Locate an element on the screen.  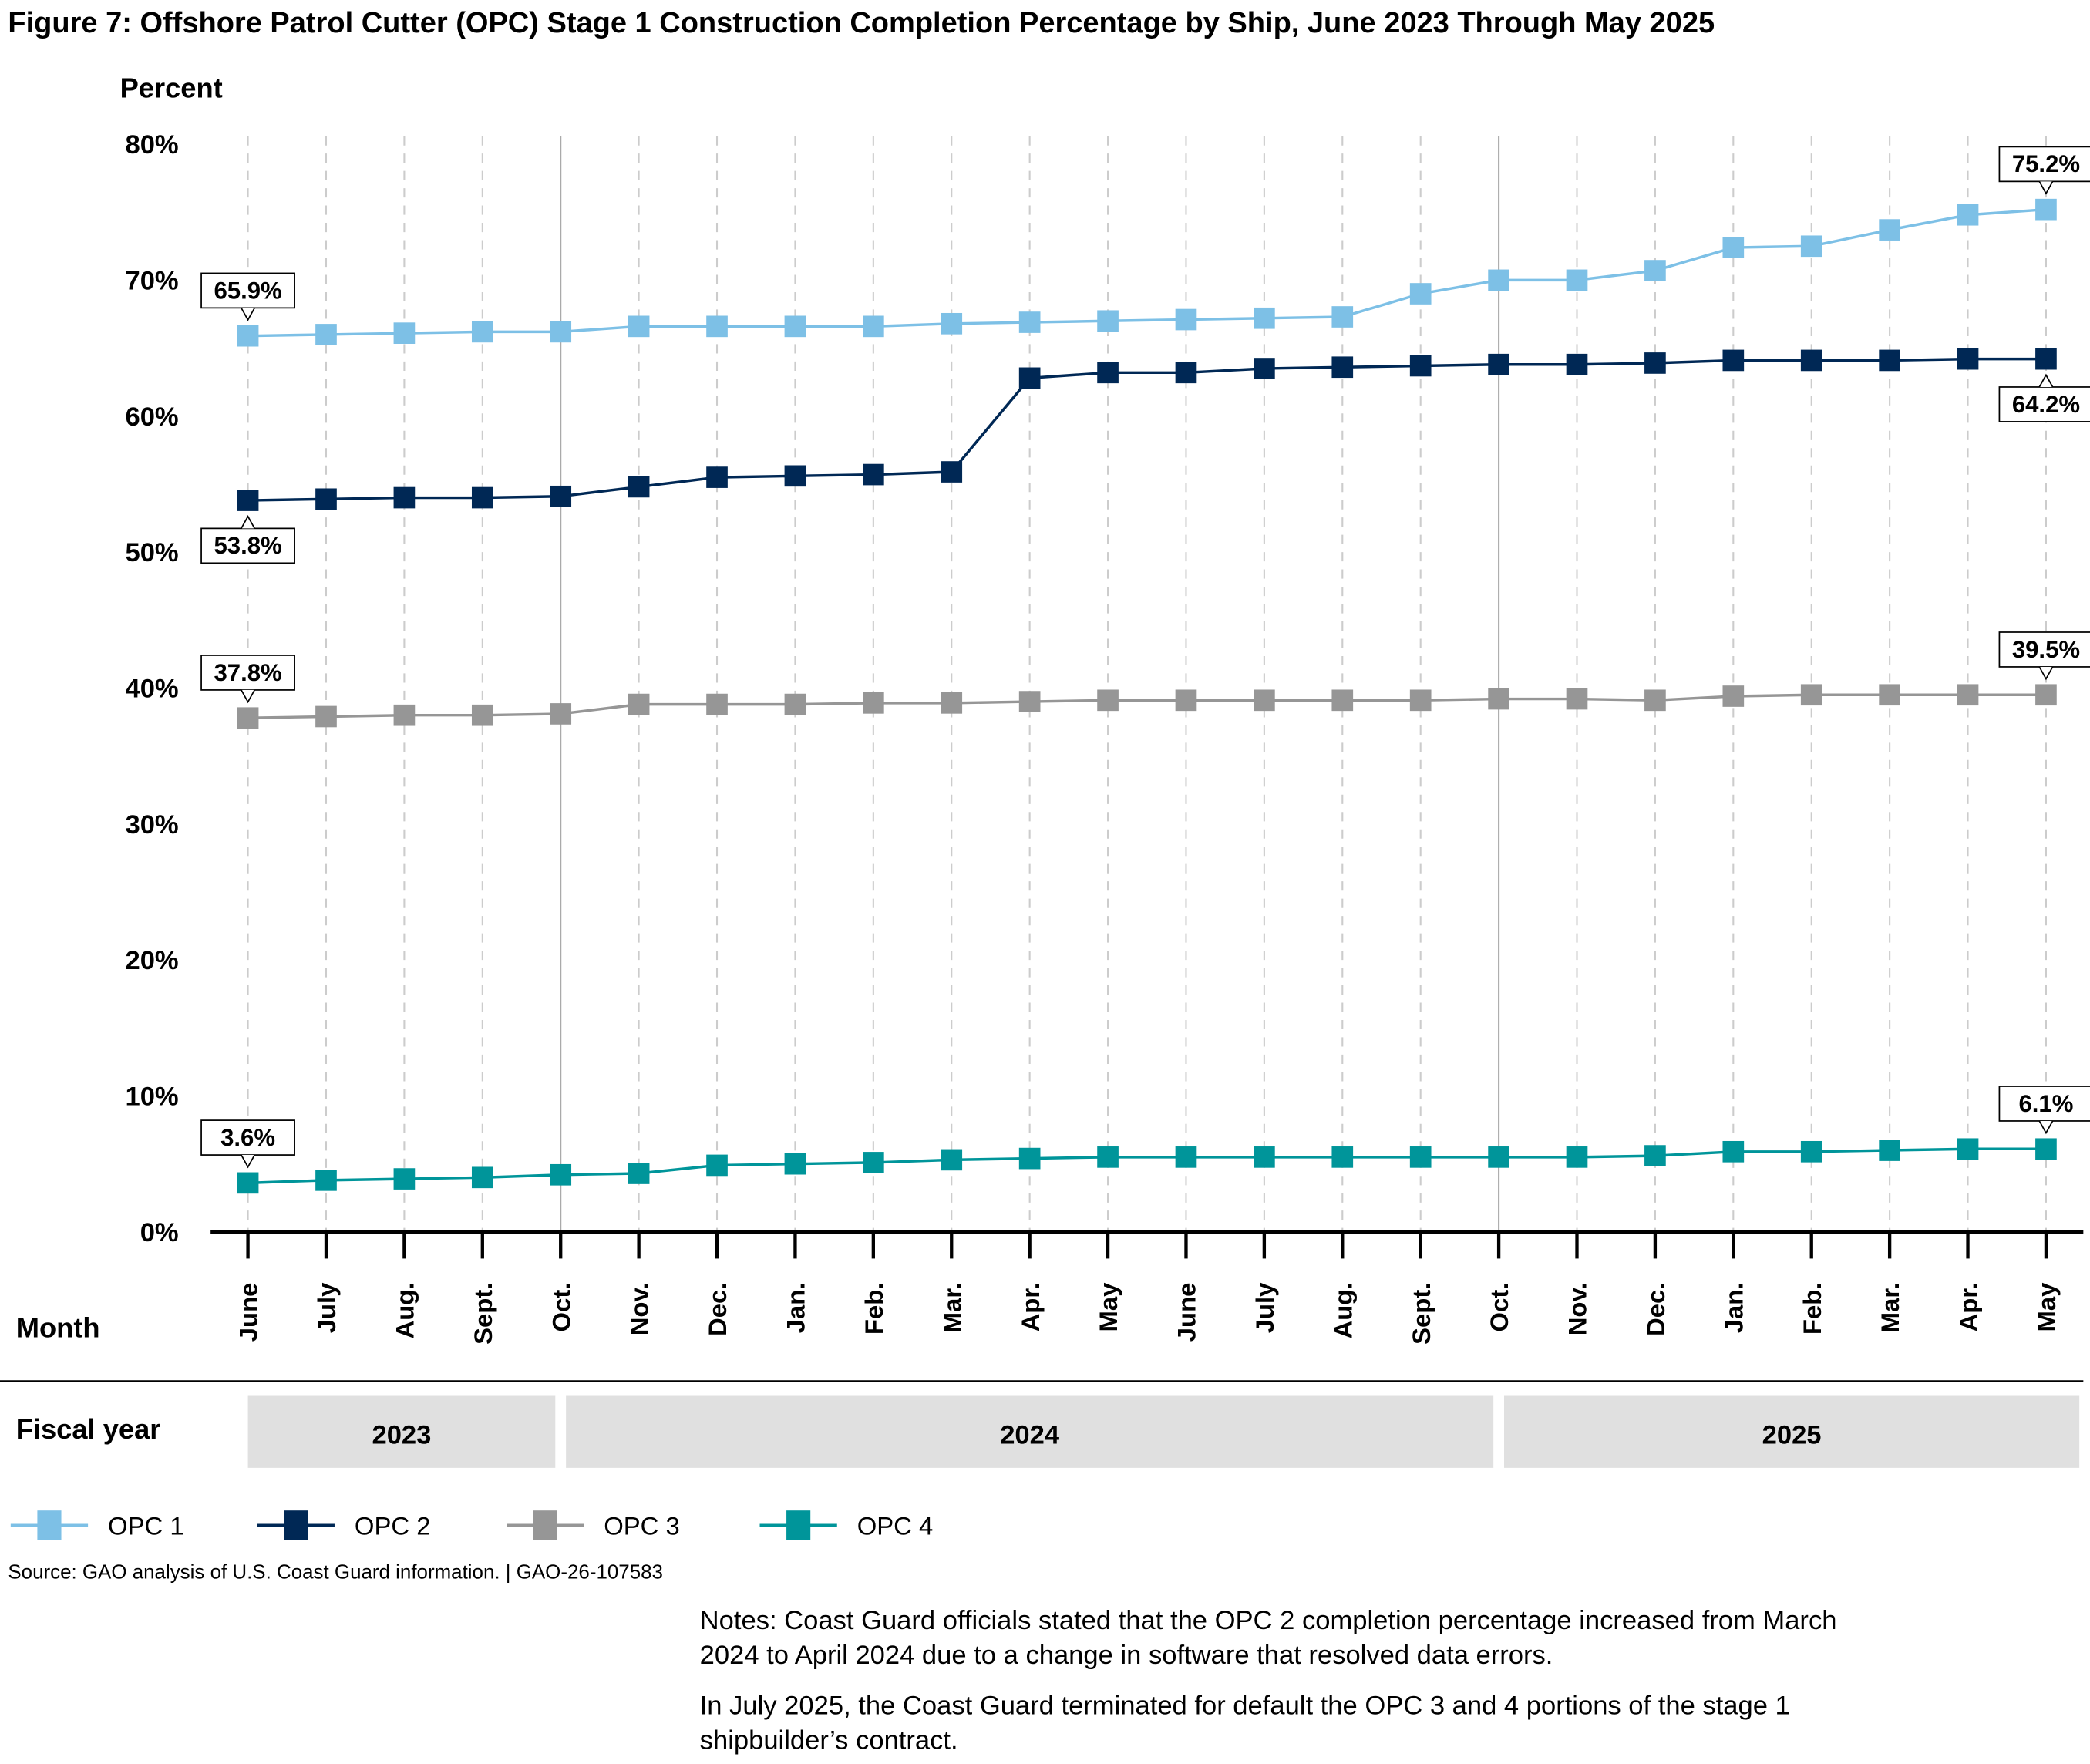
x-tick-label: May is located at coordinates (2047, 1307).